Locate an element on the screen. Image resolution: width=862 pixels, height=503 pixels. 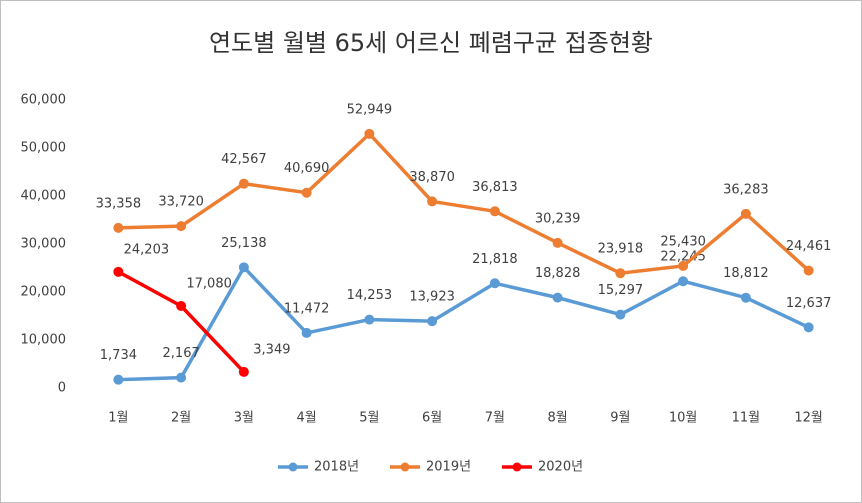
data-label: 2,167 is located at coordinates (181, 353).